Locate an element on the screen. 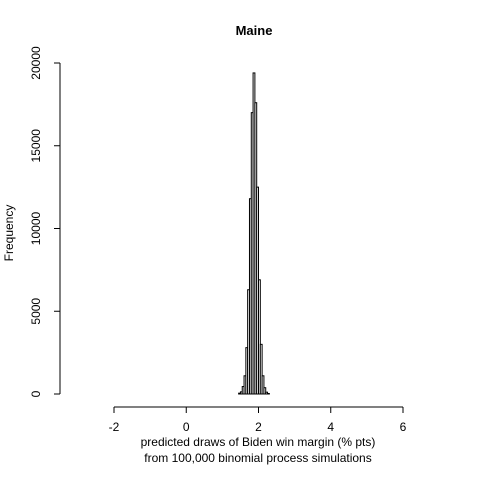  y-axis: 0 5000 10000 15000 20000 is located at coordinates (45, 221).